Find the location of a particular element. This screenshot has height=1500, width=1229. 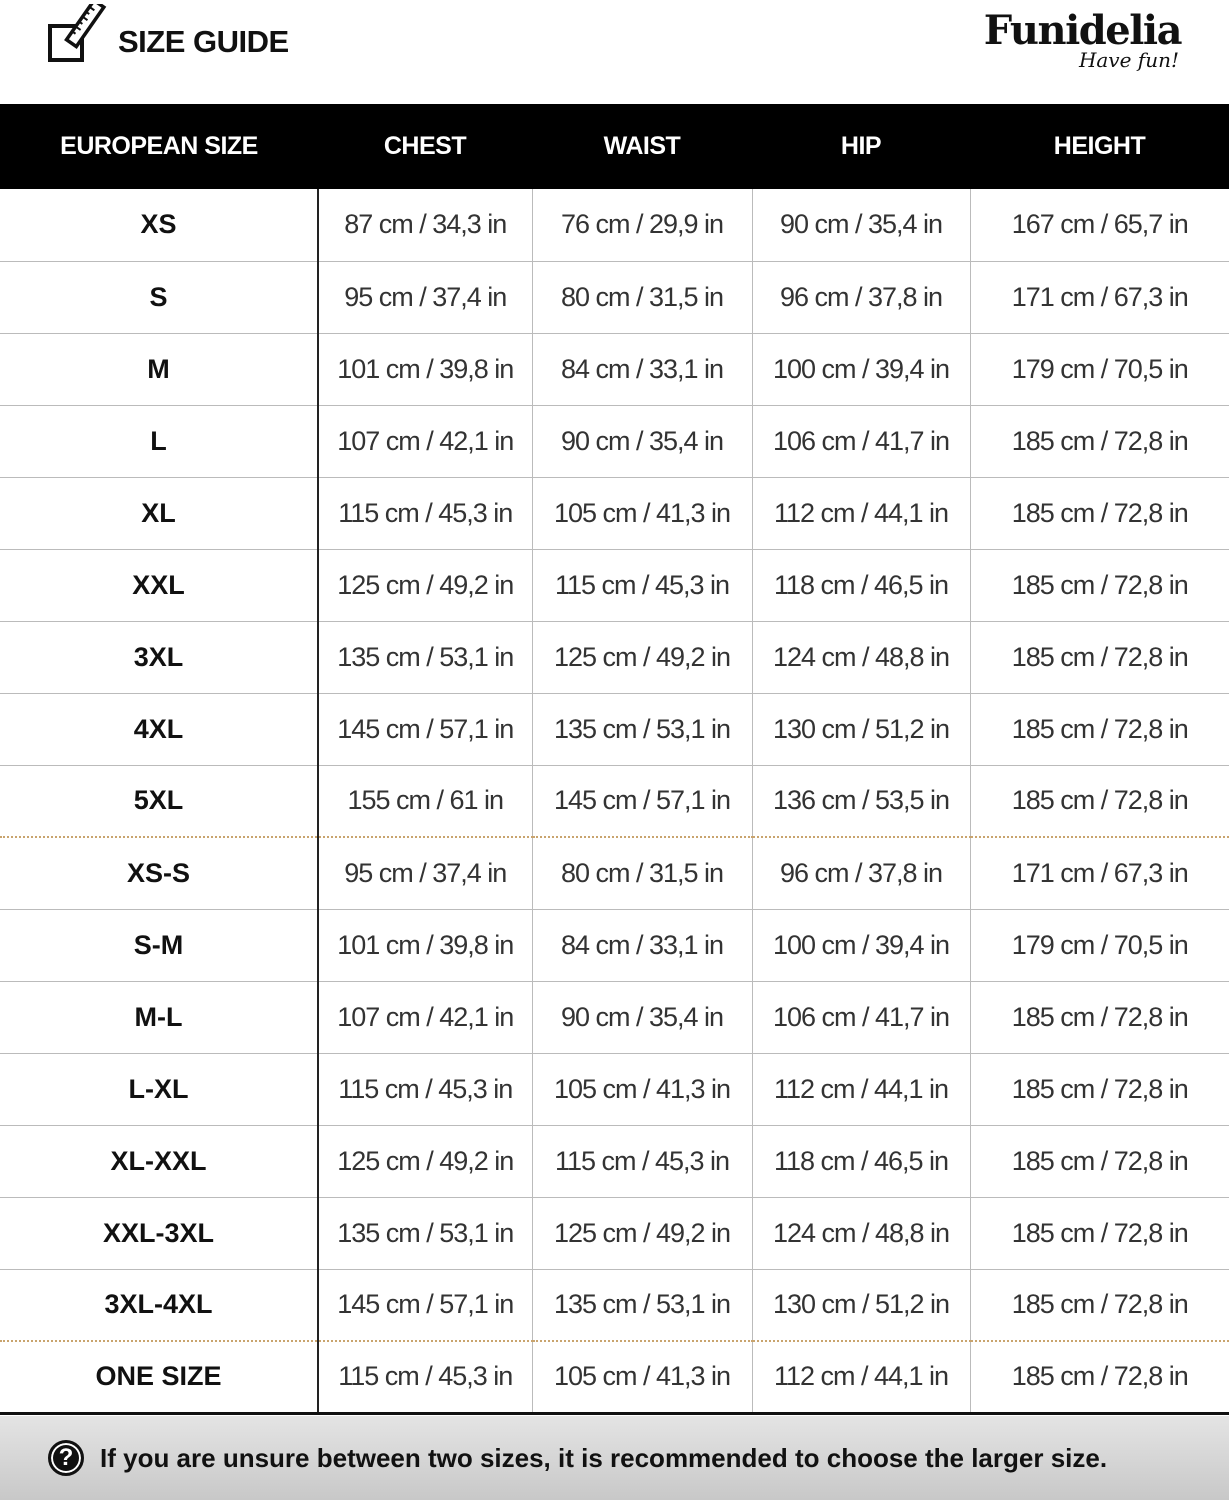

size-label: 3XL-4XL is located at coordinates (159, 1305).